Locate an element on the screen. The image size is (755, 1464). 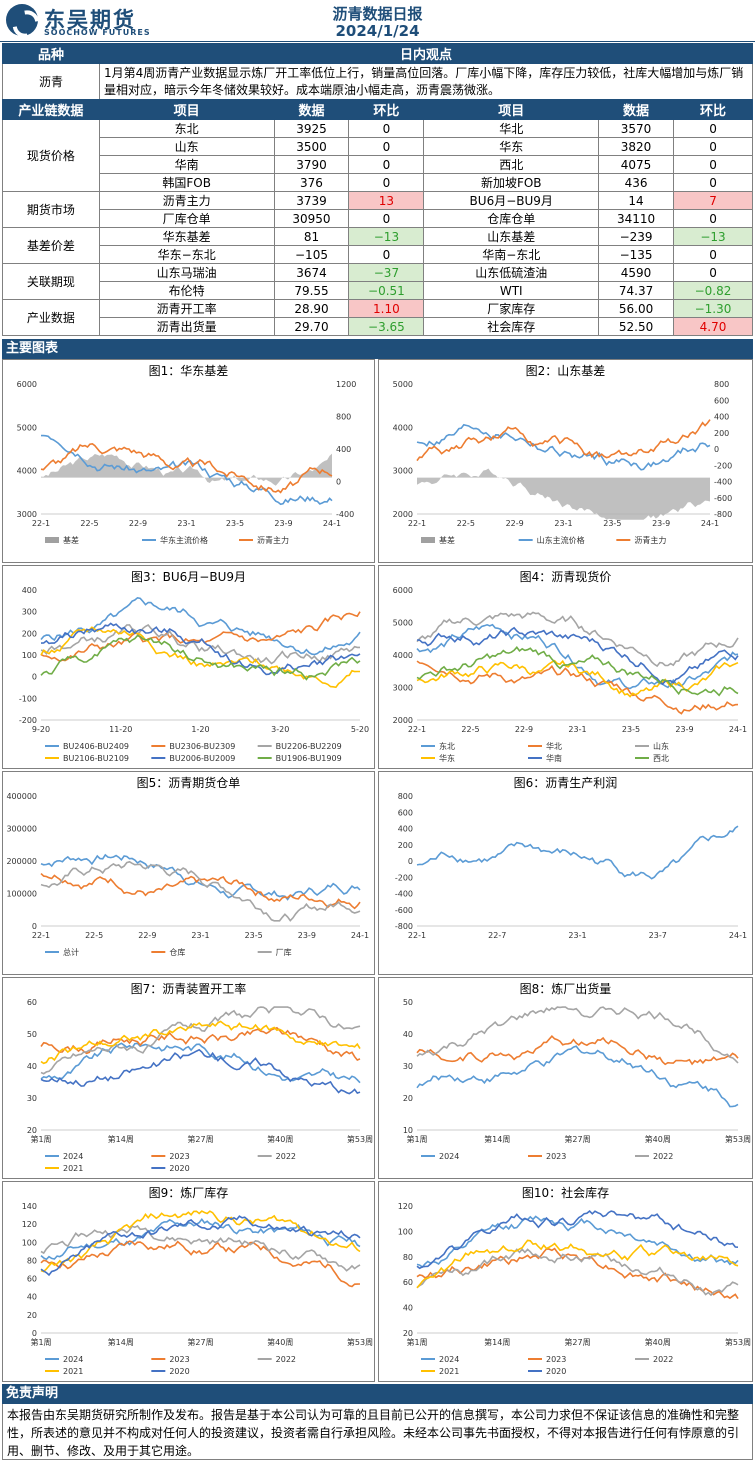
table-row: 布伦特 79.55 −0.51 WTI 74.37 −0.82 is located at coordinates (378, 290).